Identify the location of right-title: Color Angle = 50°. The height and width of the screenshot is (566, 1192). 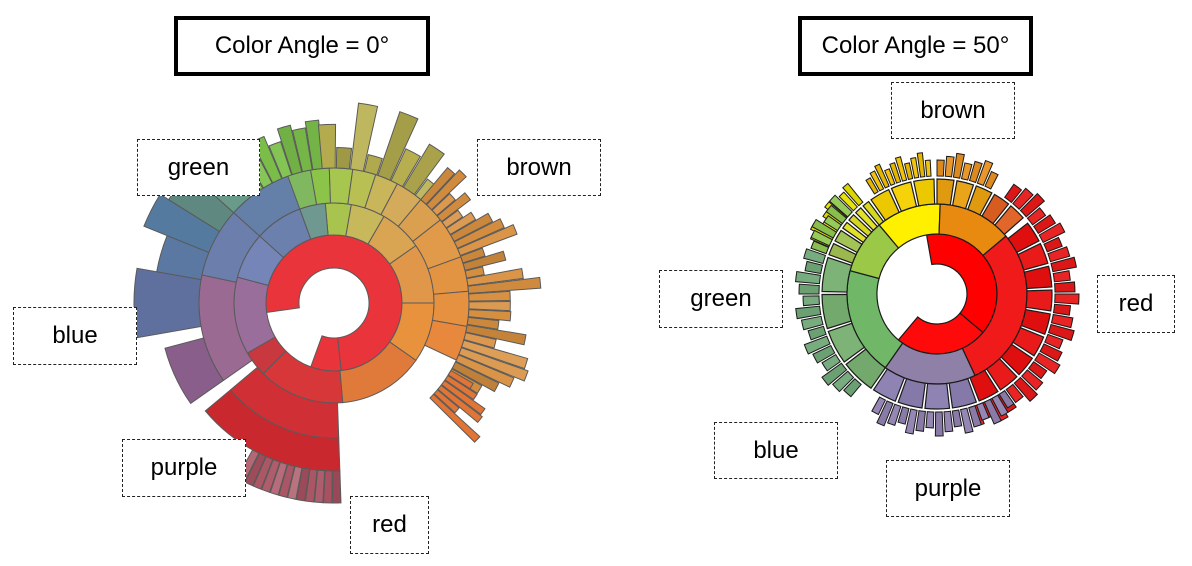
(915, 45).